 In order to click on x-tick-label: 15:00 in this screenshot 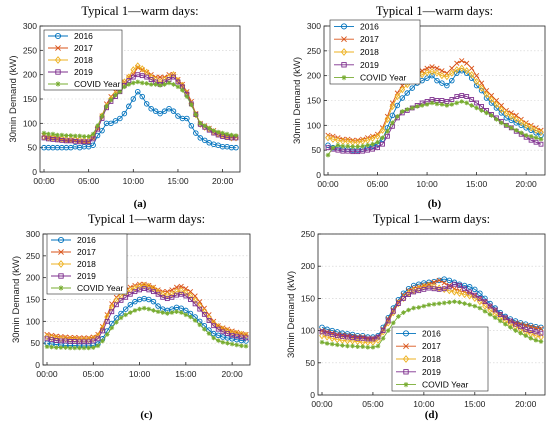, I will do `click(477, 184)`.